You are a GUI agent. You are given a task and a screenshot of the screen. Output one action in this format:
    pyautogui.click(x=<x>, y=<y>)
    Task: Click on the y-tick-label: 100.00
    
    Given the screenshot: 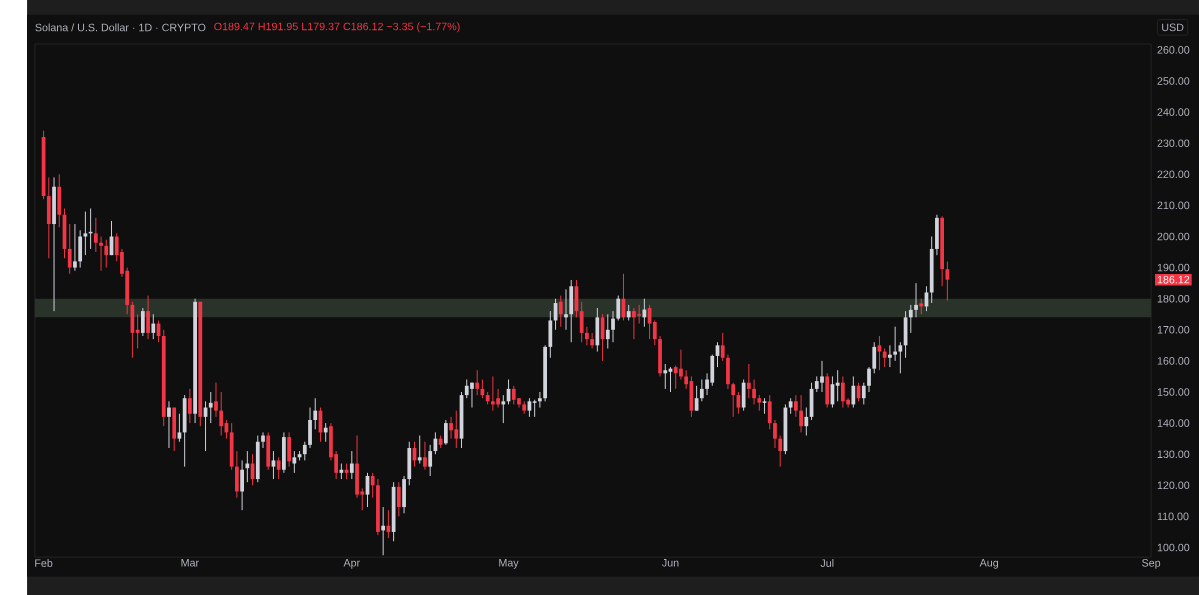 What is the action you would take?
    pyautogui.click(x=1173, y=547)
    